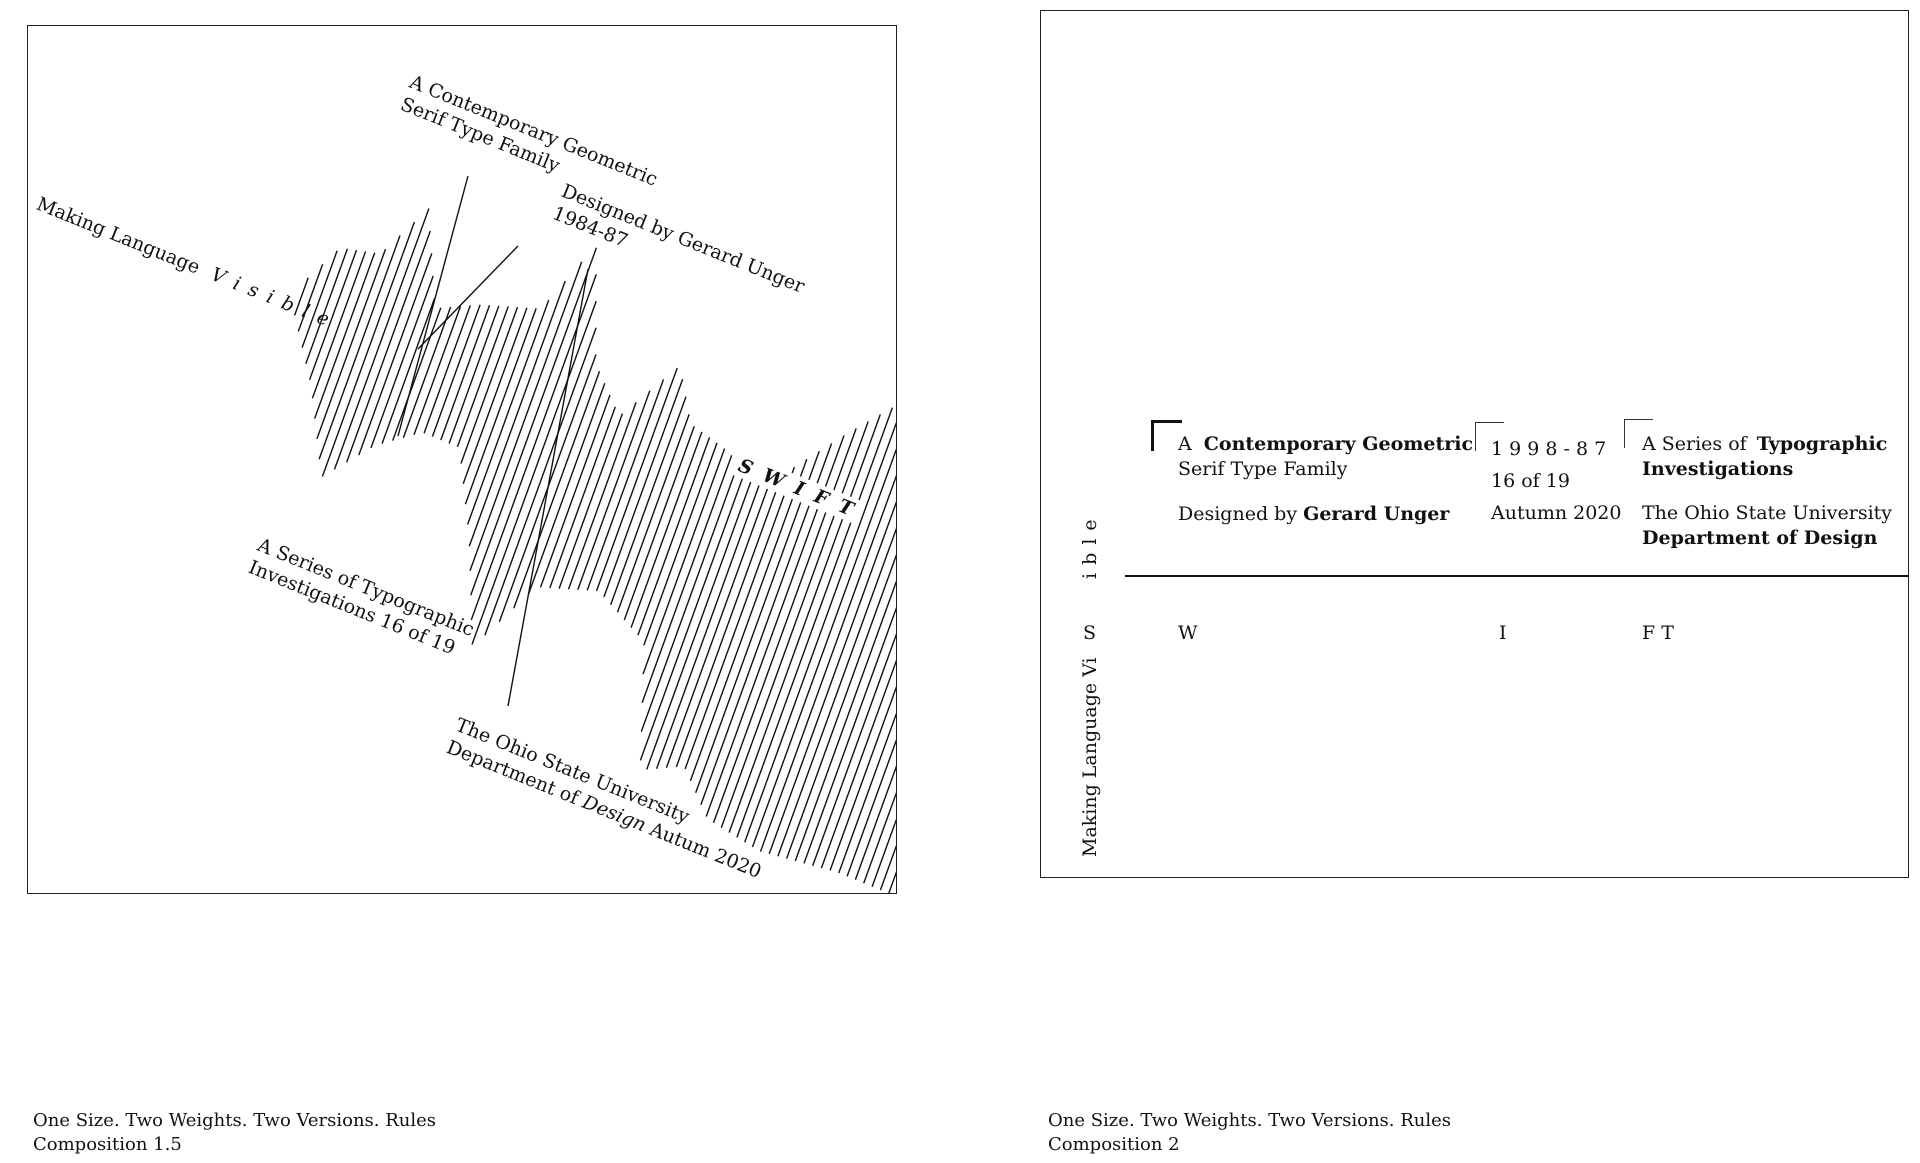 Image resolution: width=1920 pixels, height=1163 pixels. I want to click on col1-a: A, so click(1185, 444).